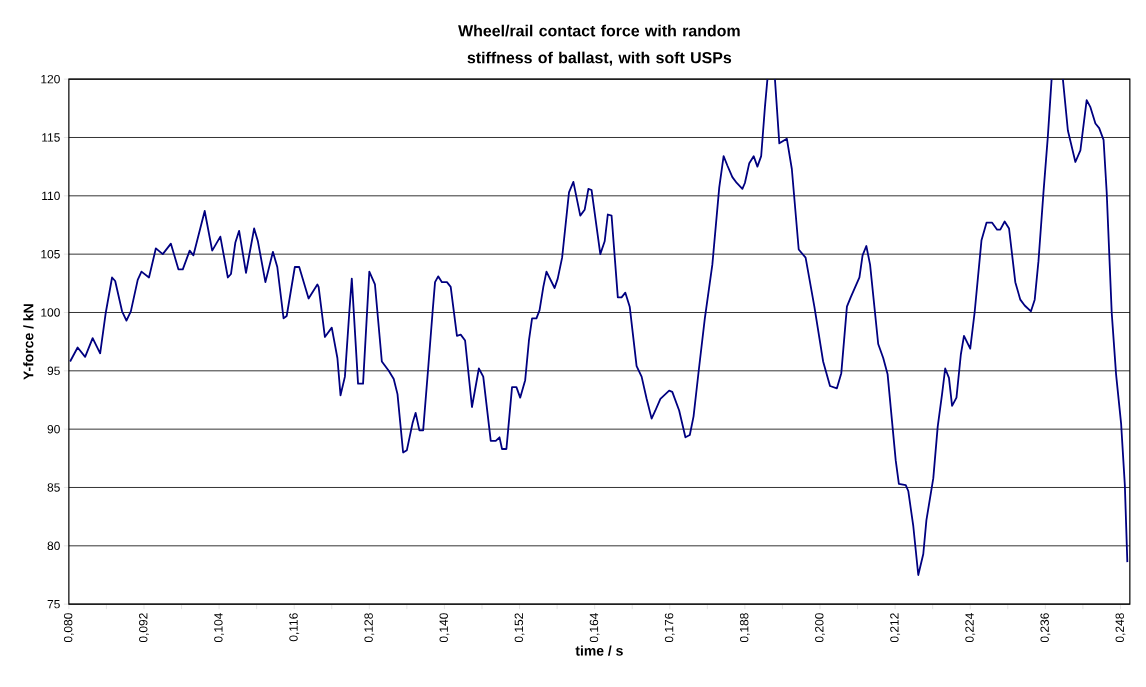 This screenshot has height=687, width=1146. Describe the element at coordinates (51, 196) in the screenshot. I see `y-tick-label: 110` at that location.